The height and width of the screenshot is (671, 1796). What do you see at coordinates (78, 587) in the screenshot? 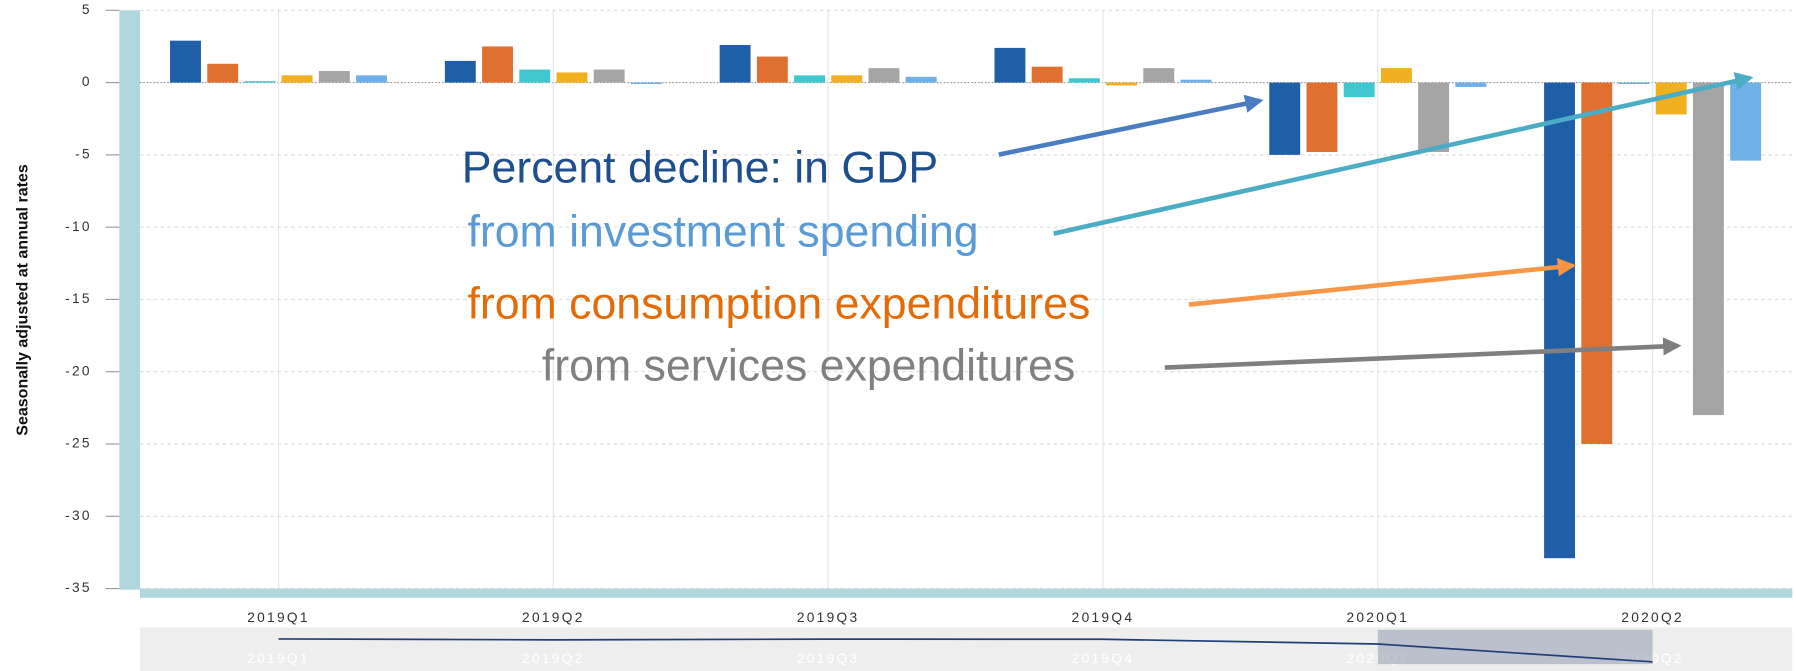
I see `y-tick-label: -35` at bounding box center [78, 587].